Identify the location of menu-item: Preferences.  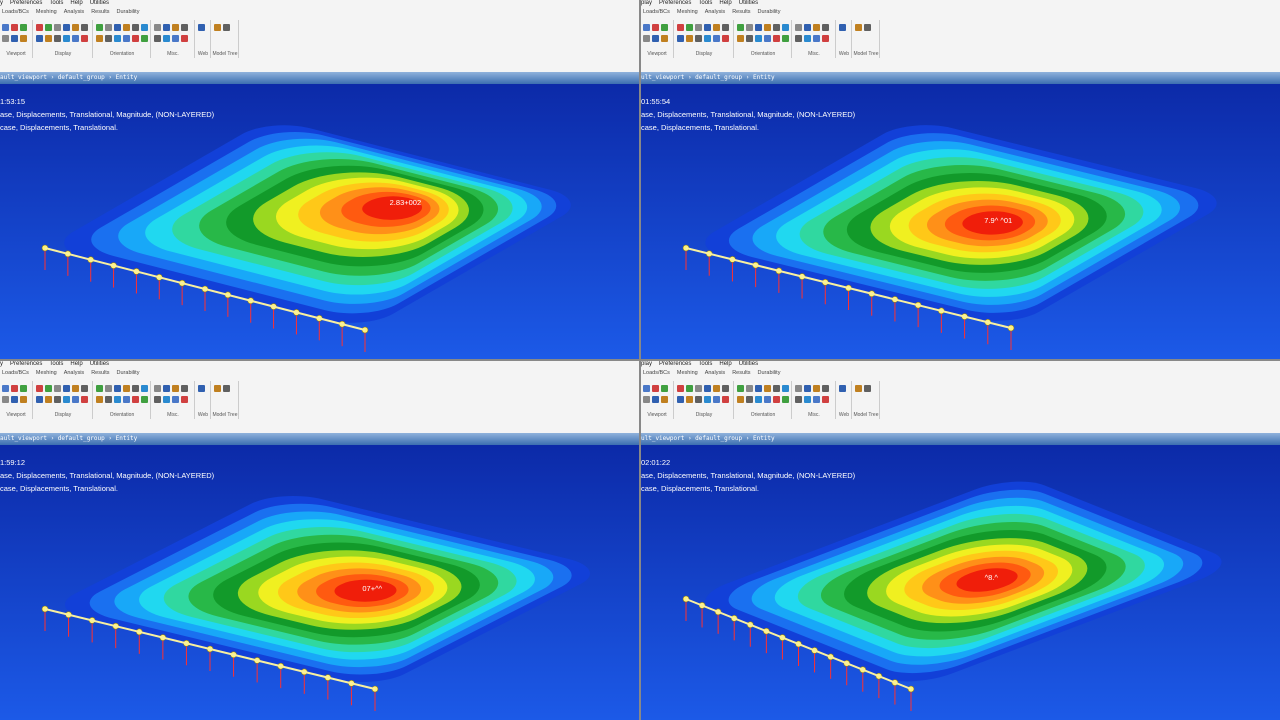
(675, 364).